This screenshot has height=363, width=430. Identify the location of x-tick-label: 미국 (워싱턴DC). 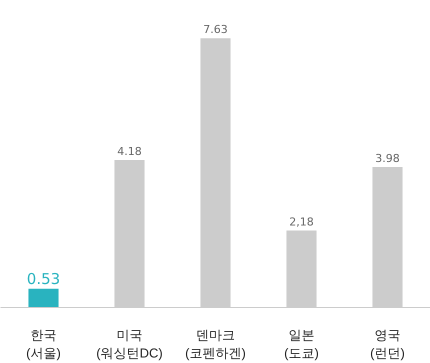
(129, 344).